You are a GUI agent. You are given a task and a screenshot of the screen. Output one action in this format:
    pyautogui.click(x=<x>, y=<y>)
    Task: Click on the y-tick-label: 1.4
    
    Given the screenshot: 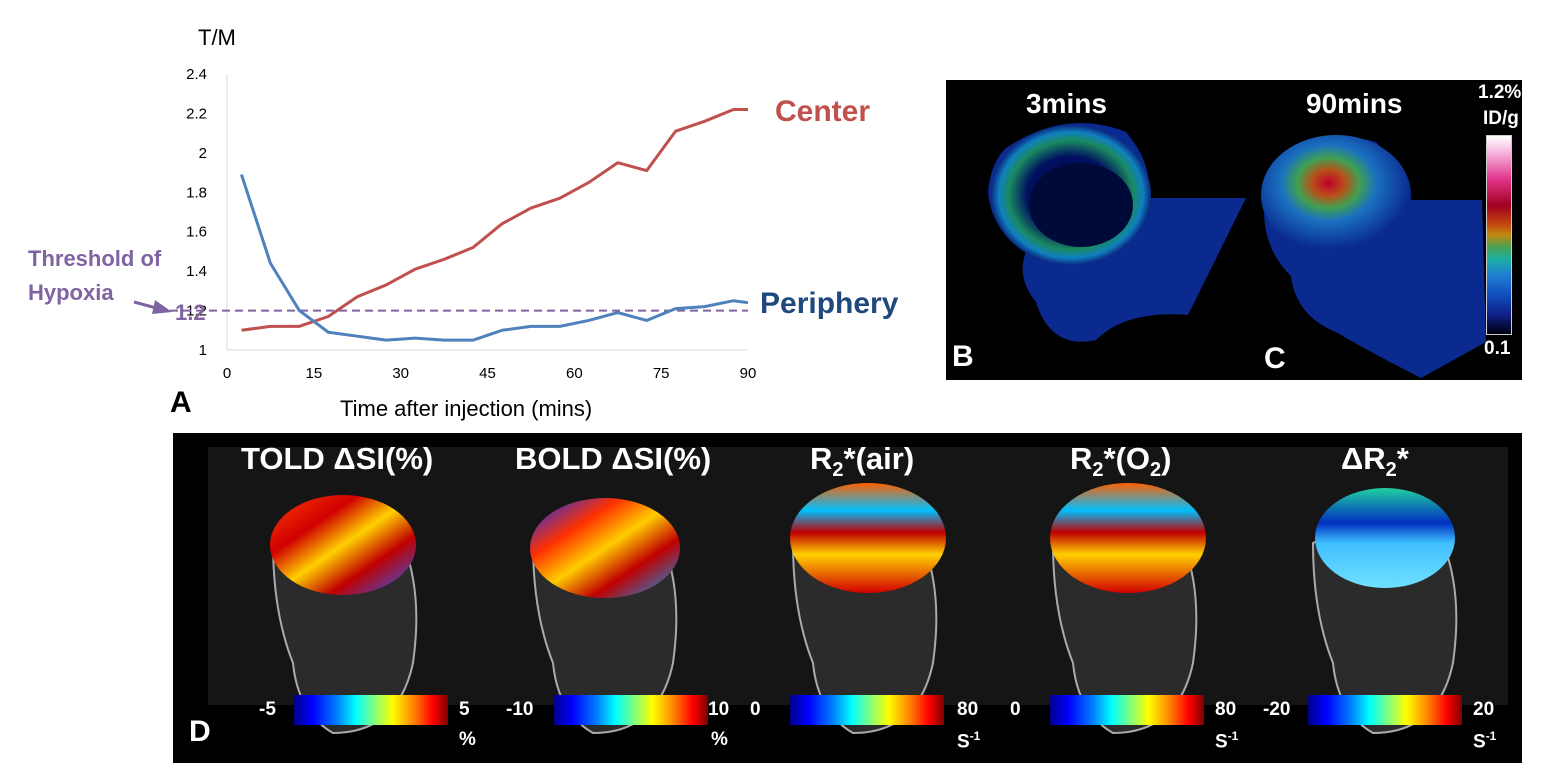 What is the action you would take?
    pyautogui.click(x=196, y=271)
    